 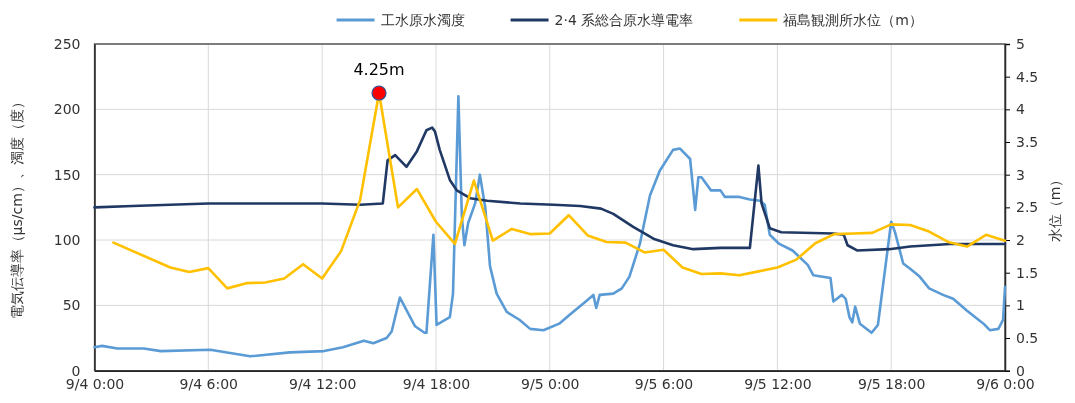 What do you see at coordinates (17, 207) in the screenshot?
I see `y-axis-title: 電気伝導率（μs/cm）、濁度（度）` at bounding box center [17, 207].